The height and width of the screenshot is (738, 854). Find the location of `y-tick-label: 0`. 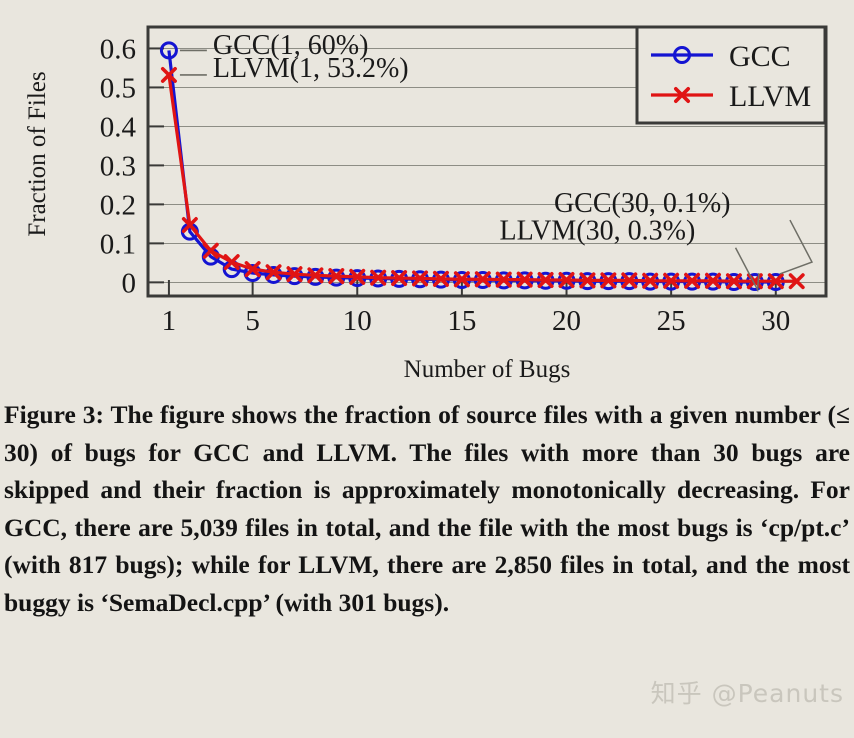

y-tick-label: 0 is located at coordinates (129, 283).